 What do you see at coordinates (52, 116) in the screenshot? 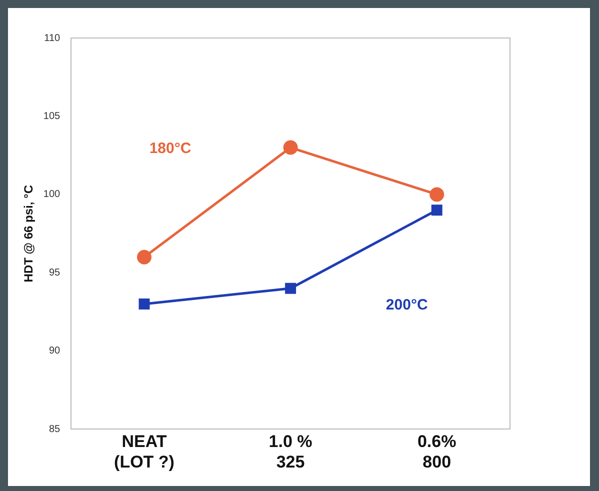
I see `y-tick-label: 105` at bounding box center [52, 116].